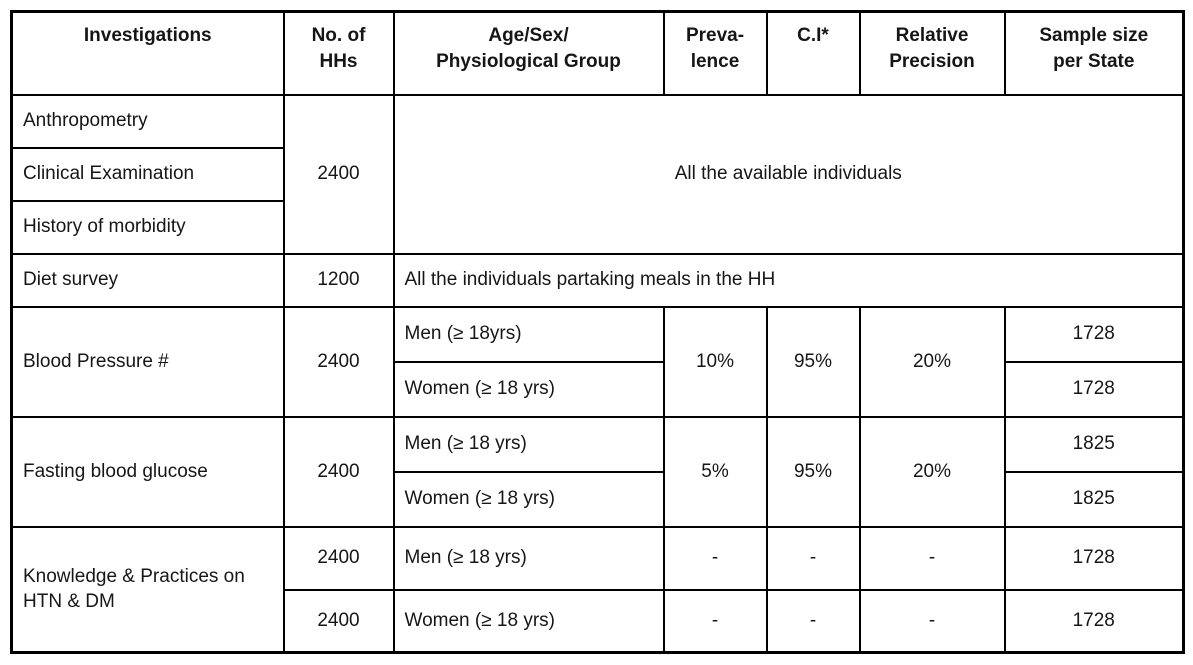 Image resolution: width=1193 pixels, height=665 pixels. I want to click on ci-cell-knowledge-women: -, so click(813, 621).